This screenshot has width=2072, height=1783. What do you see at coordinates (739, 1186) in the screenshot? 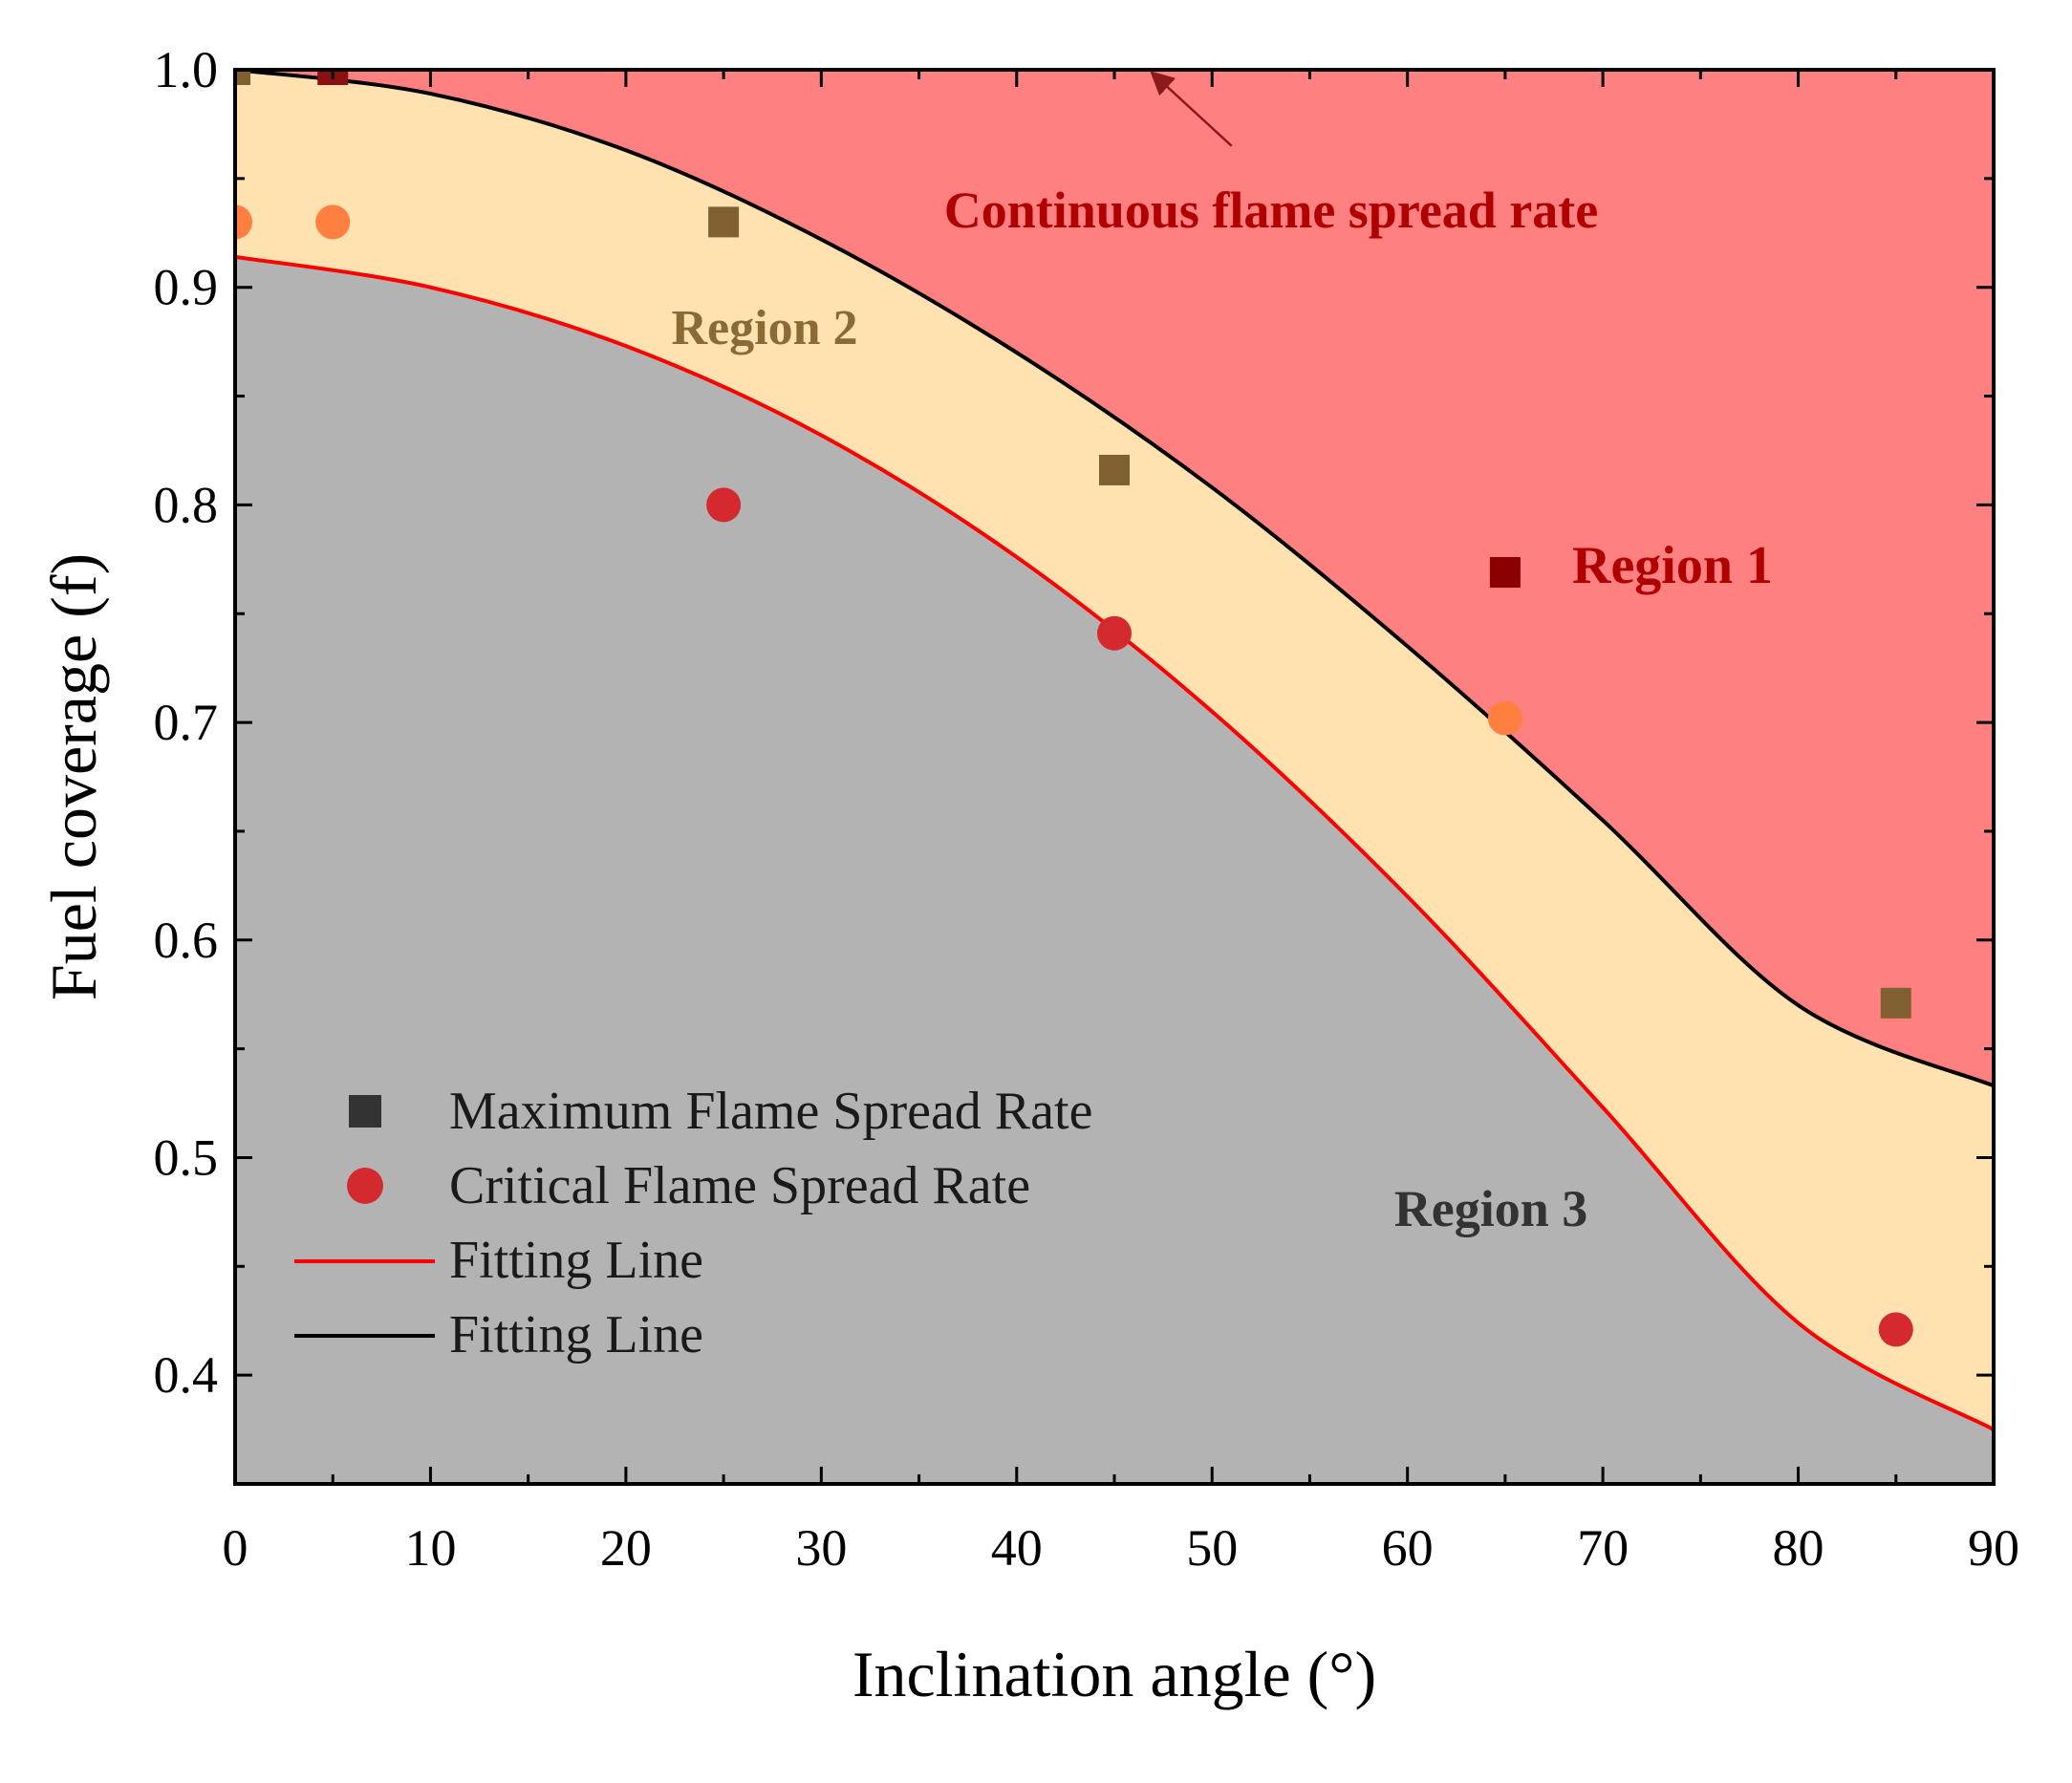
I see `legend-label-critical: Critical Flame Spread Rate` at bounding box center [739, 1186].